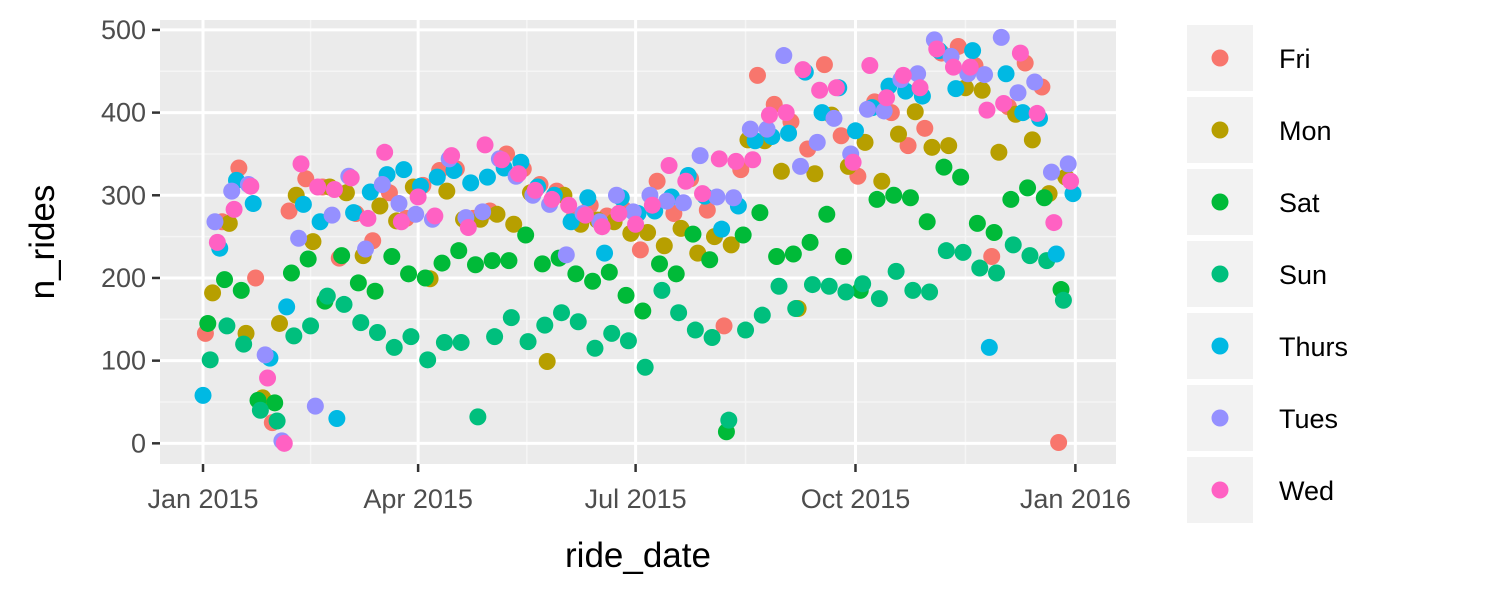 The height and width of the screenshot is (600, 1500). I want to click on legend-swatch-fri, so click(1220, 58).